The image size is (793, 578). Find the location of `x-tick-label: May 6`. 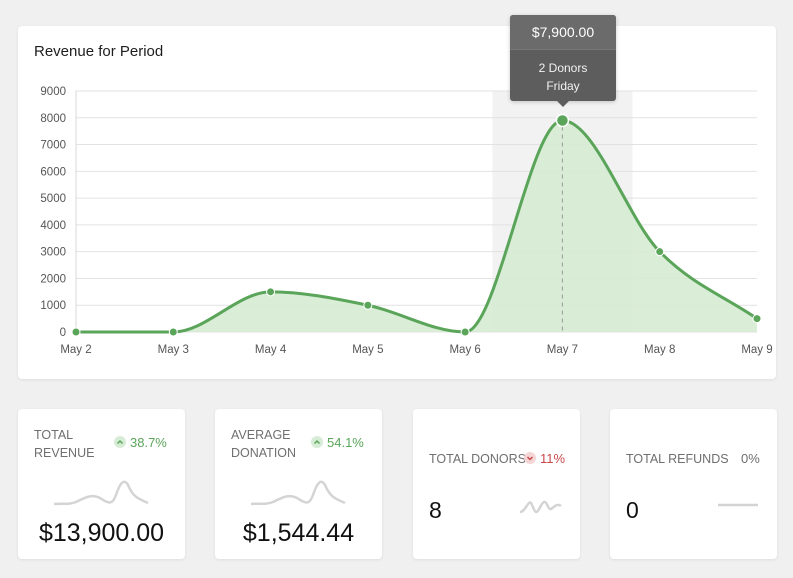

x-tick-label: May 6 is located at coordinates (464, 350).